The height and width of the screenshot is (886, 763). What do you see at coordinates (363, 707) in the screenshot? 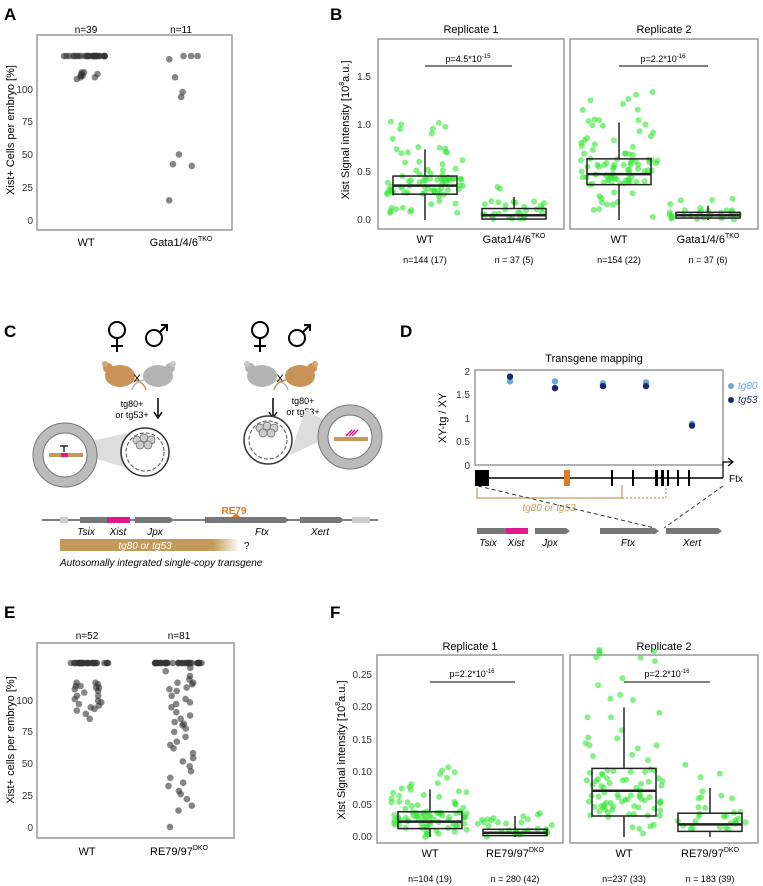
I see `y-tick-label: 0.20` at bounding box center [363, 707].